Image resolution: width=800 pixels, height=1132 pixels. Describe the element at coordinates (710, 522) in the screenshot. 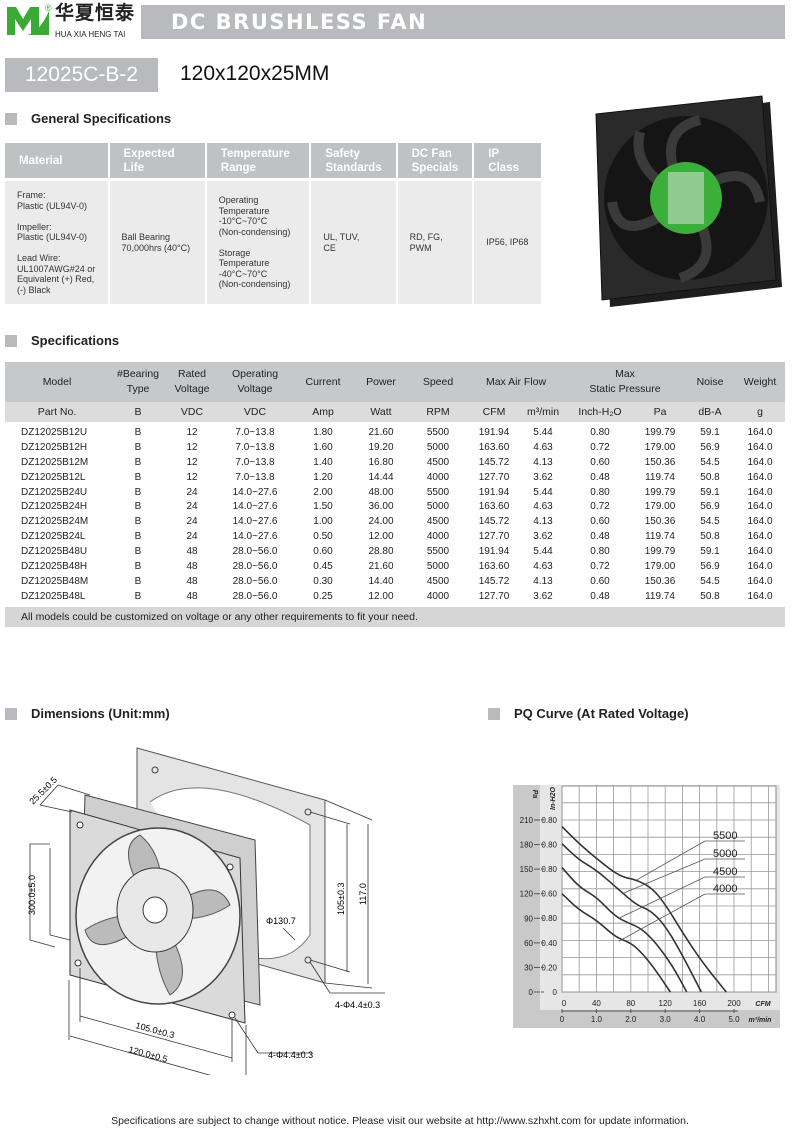

I see `cell: 54.5` at that location.